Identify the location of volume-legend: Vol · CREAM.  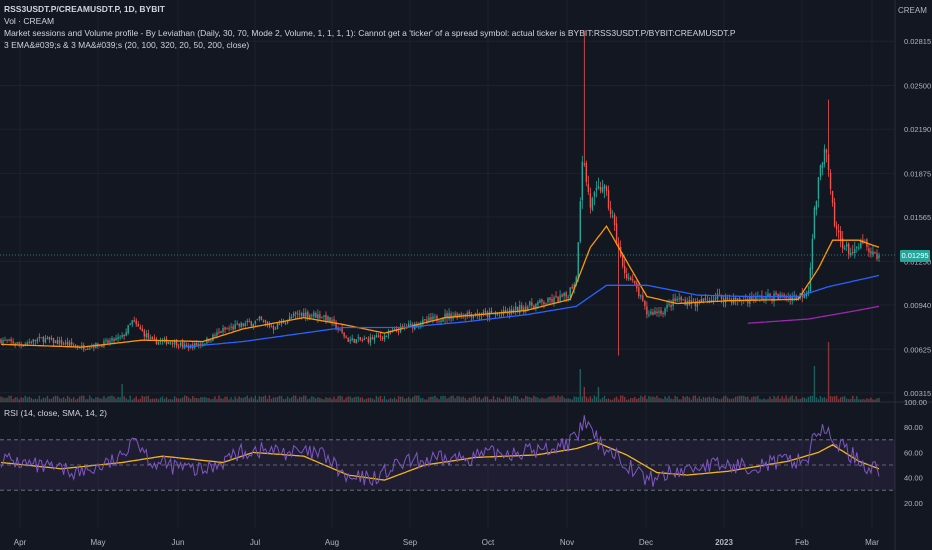
(29, 21).